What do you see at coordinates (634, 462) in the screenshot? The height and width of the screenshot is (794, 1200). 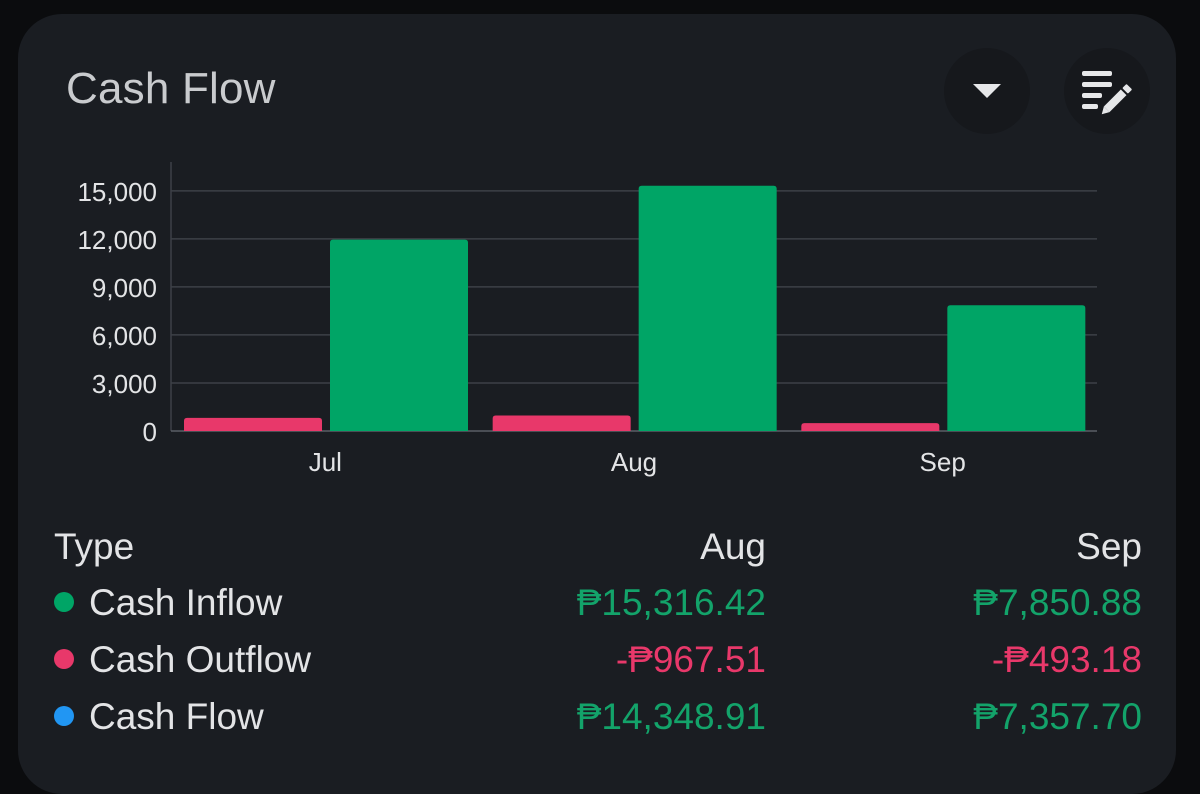 I see `x-tick-label: Aug` at bounding box center [634, 462].